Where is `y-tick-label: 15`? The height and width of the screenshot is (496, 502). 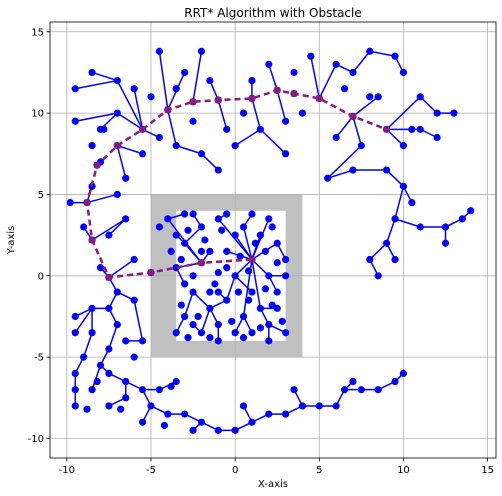
y-tick-label: 15 is located at coordinates (37, 32).